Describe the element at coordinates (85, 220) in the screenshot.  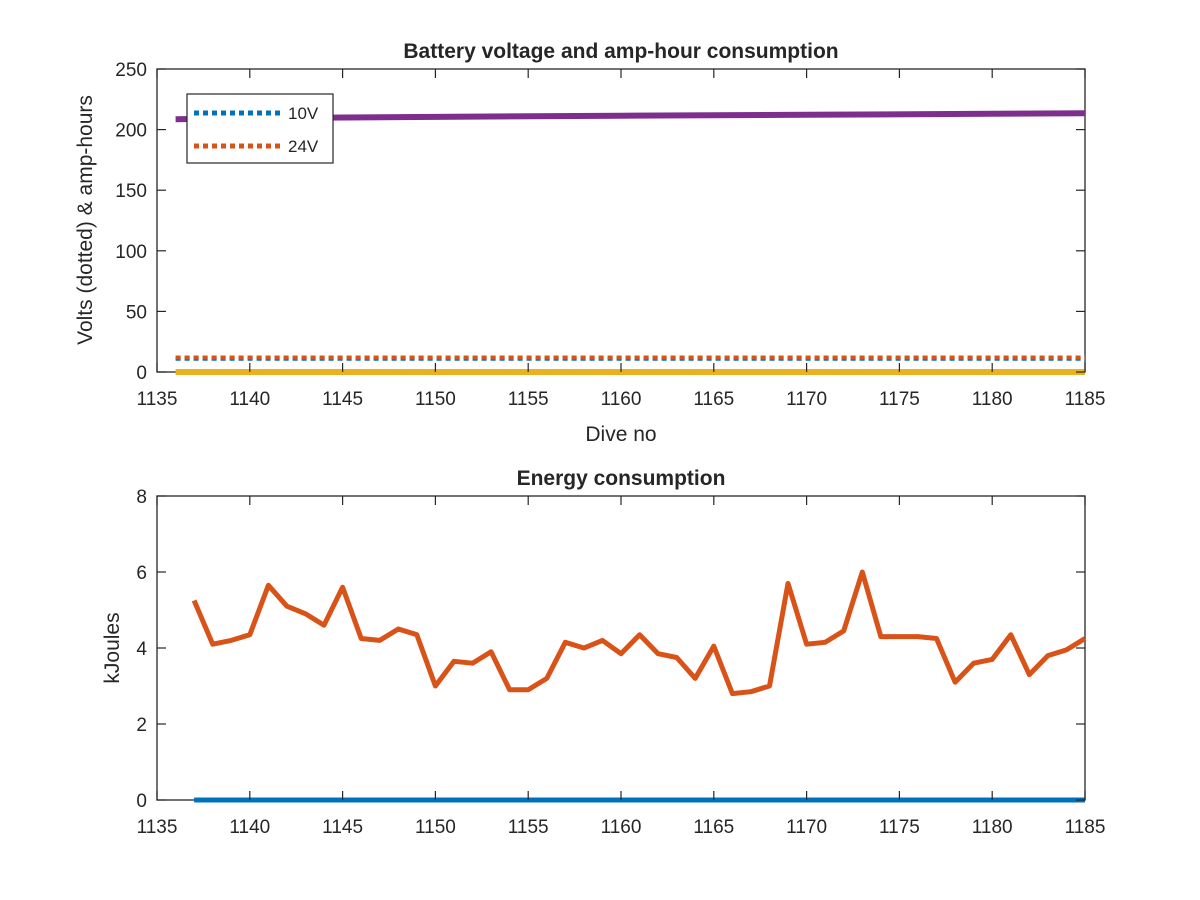
I see `y-axis-label: Volts (dotted) & amp-hours` at that location.